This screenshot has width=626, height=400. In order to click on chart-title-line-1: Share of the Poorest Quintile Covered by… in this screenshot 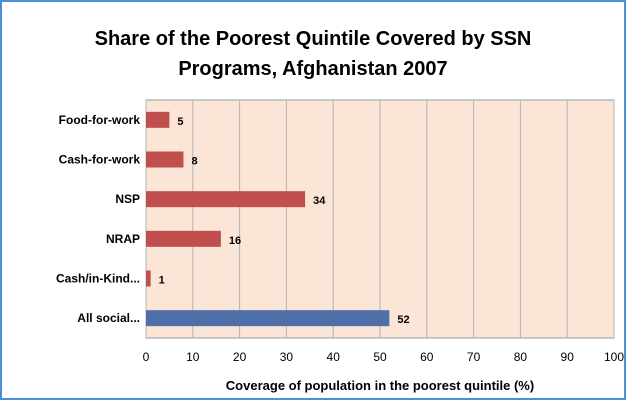, I will do `click(313, 39)`.